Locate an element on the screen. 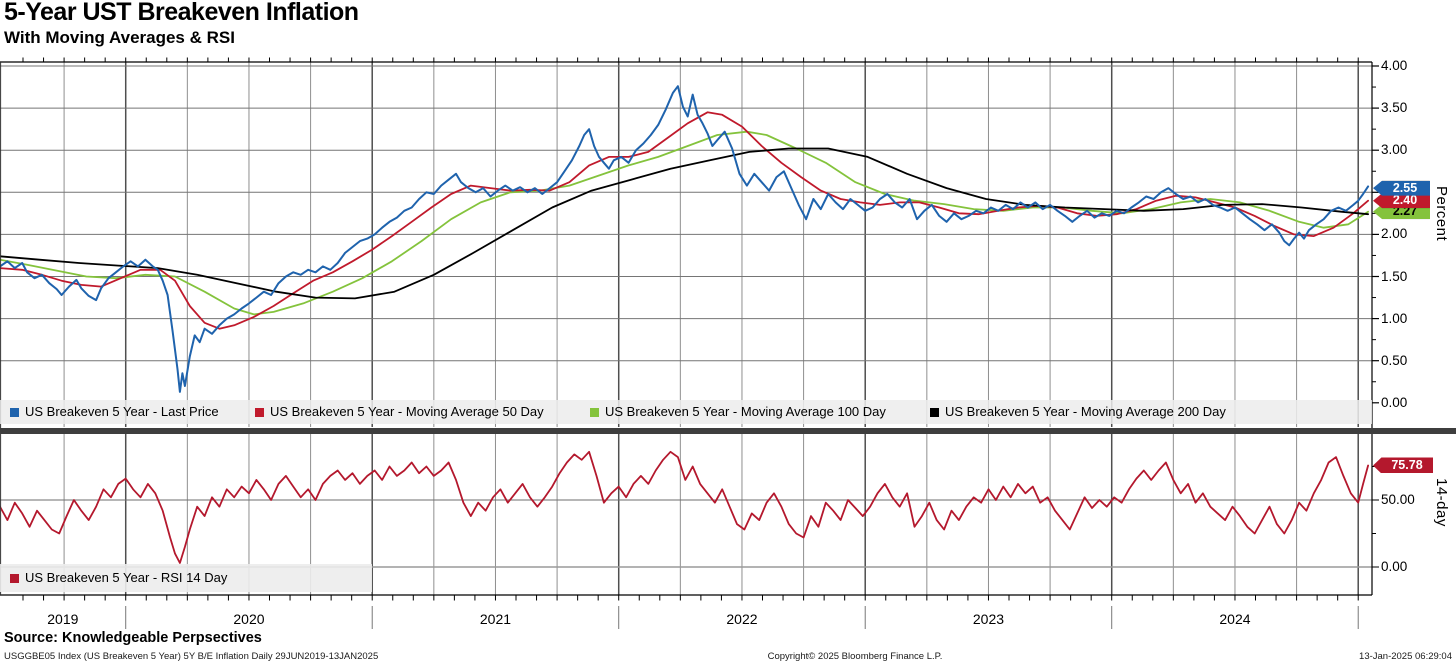  page-title: 5-Year UST Breakeven Inflation is located at coordinates (181, 13).